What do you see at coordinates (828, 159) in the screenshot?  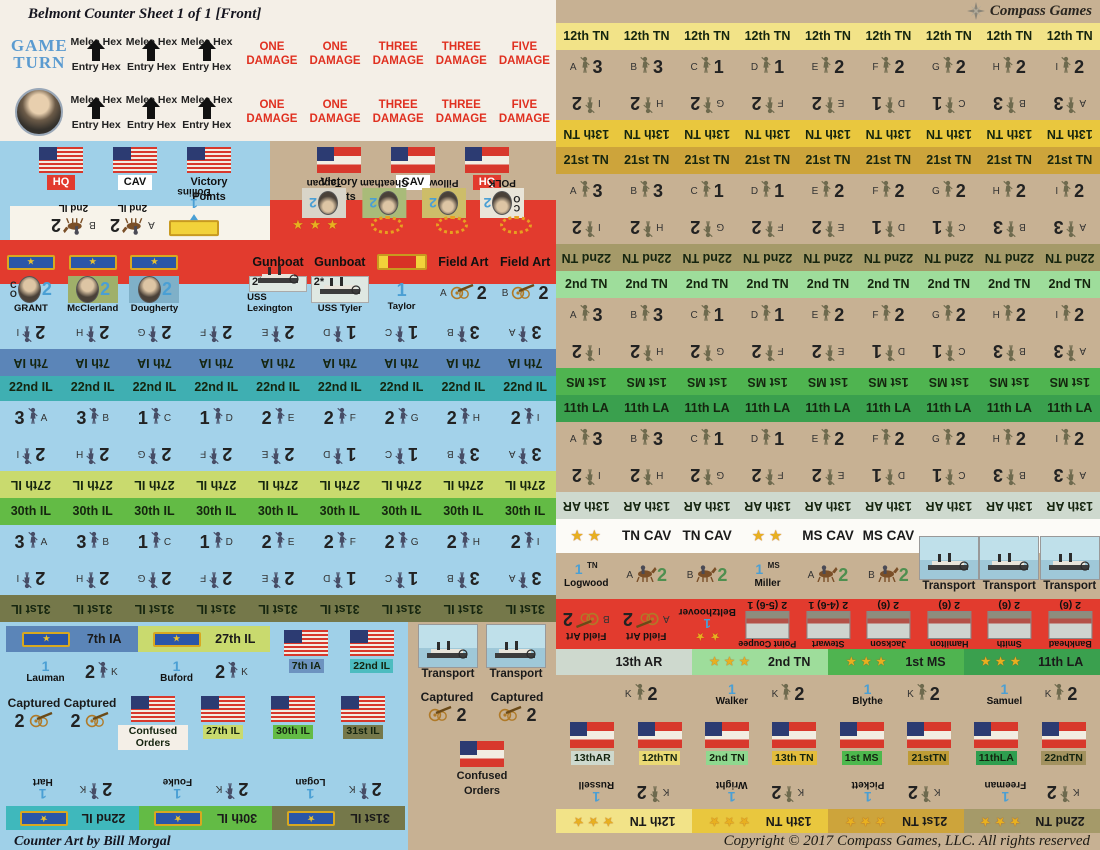 I see `regiment-name-label: 21st TN` at bounding box center [828, 159].